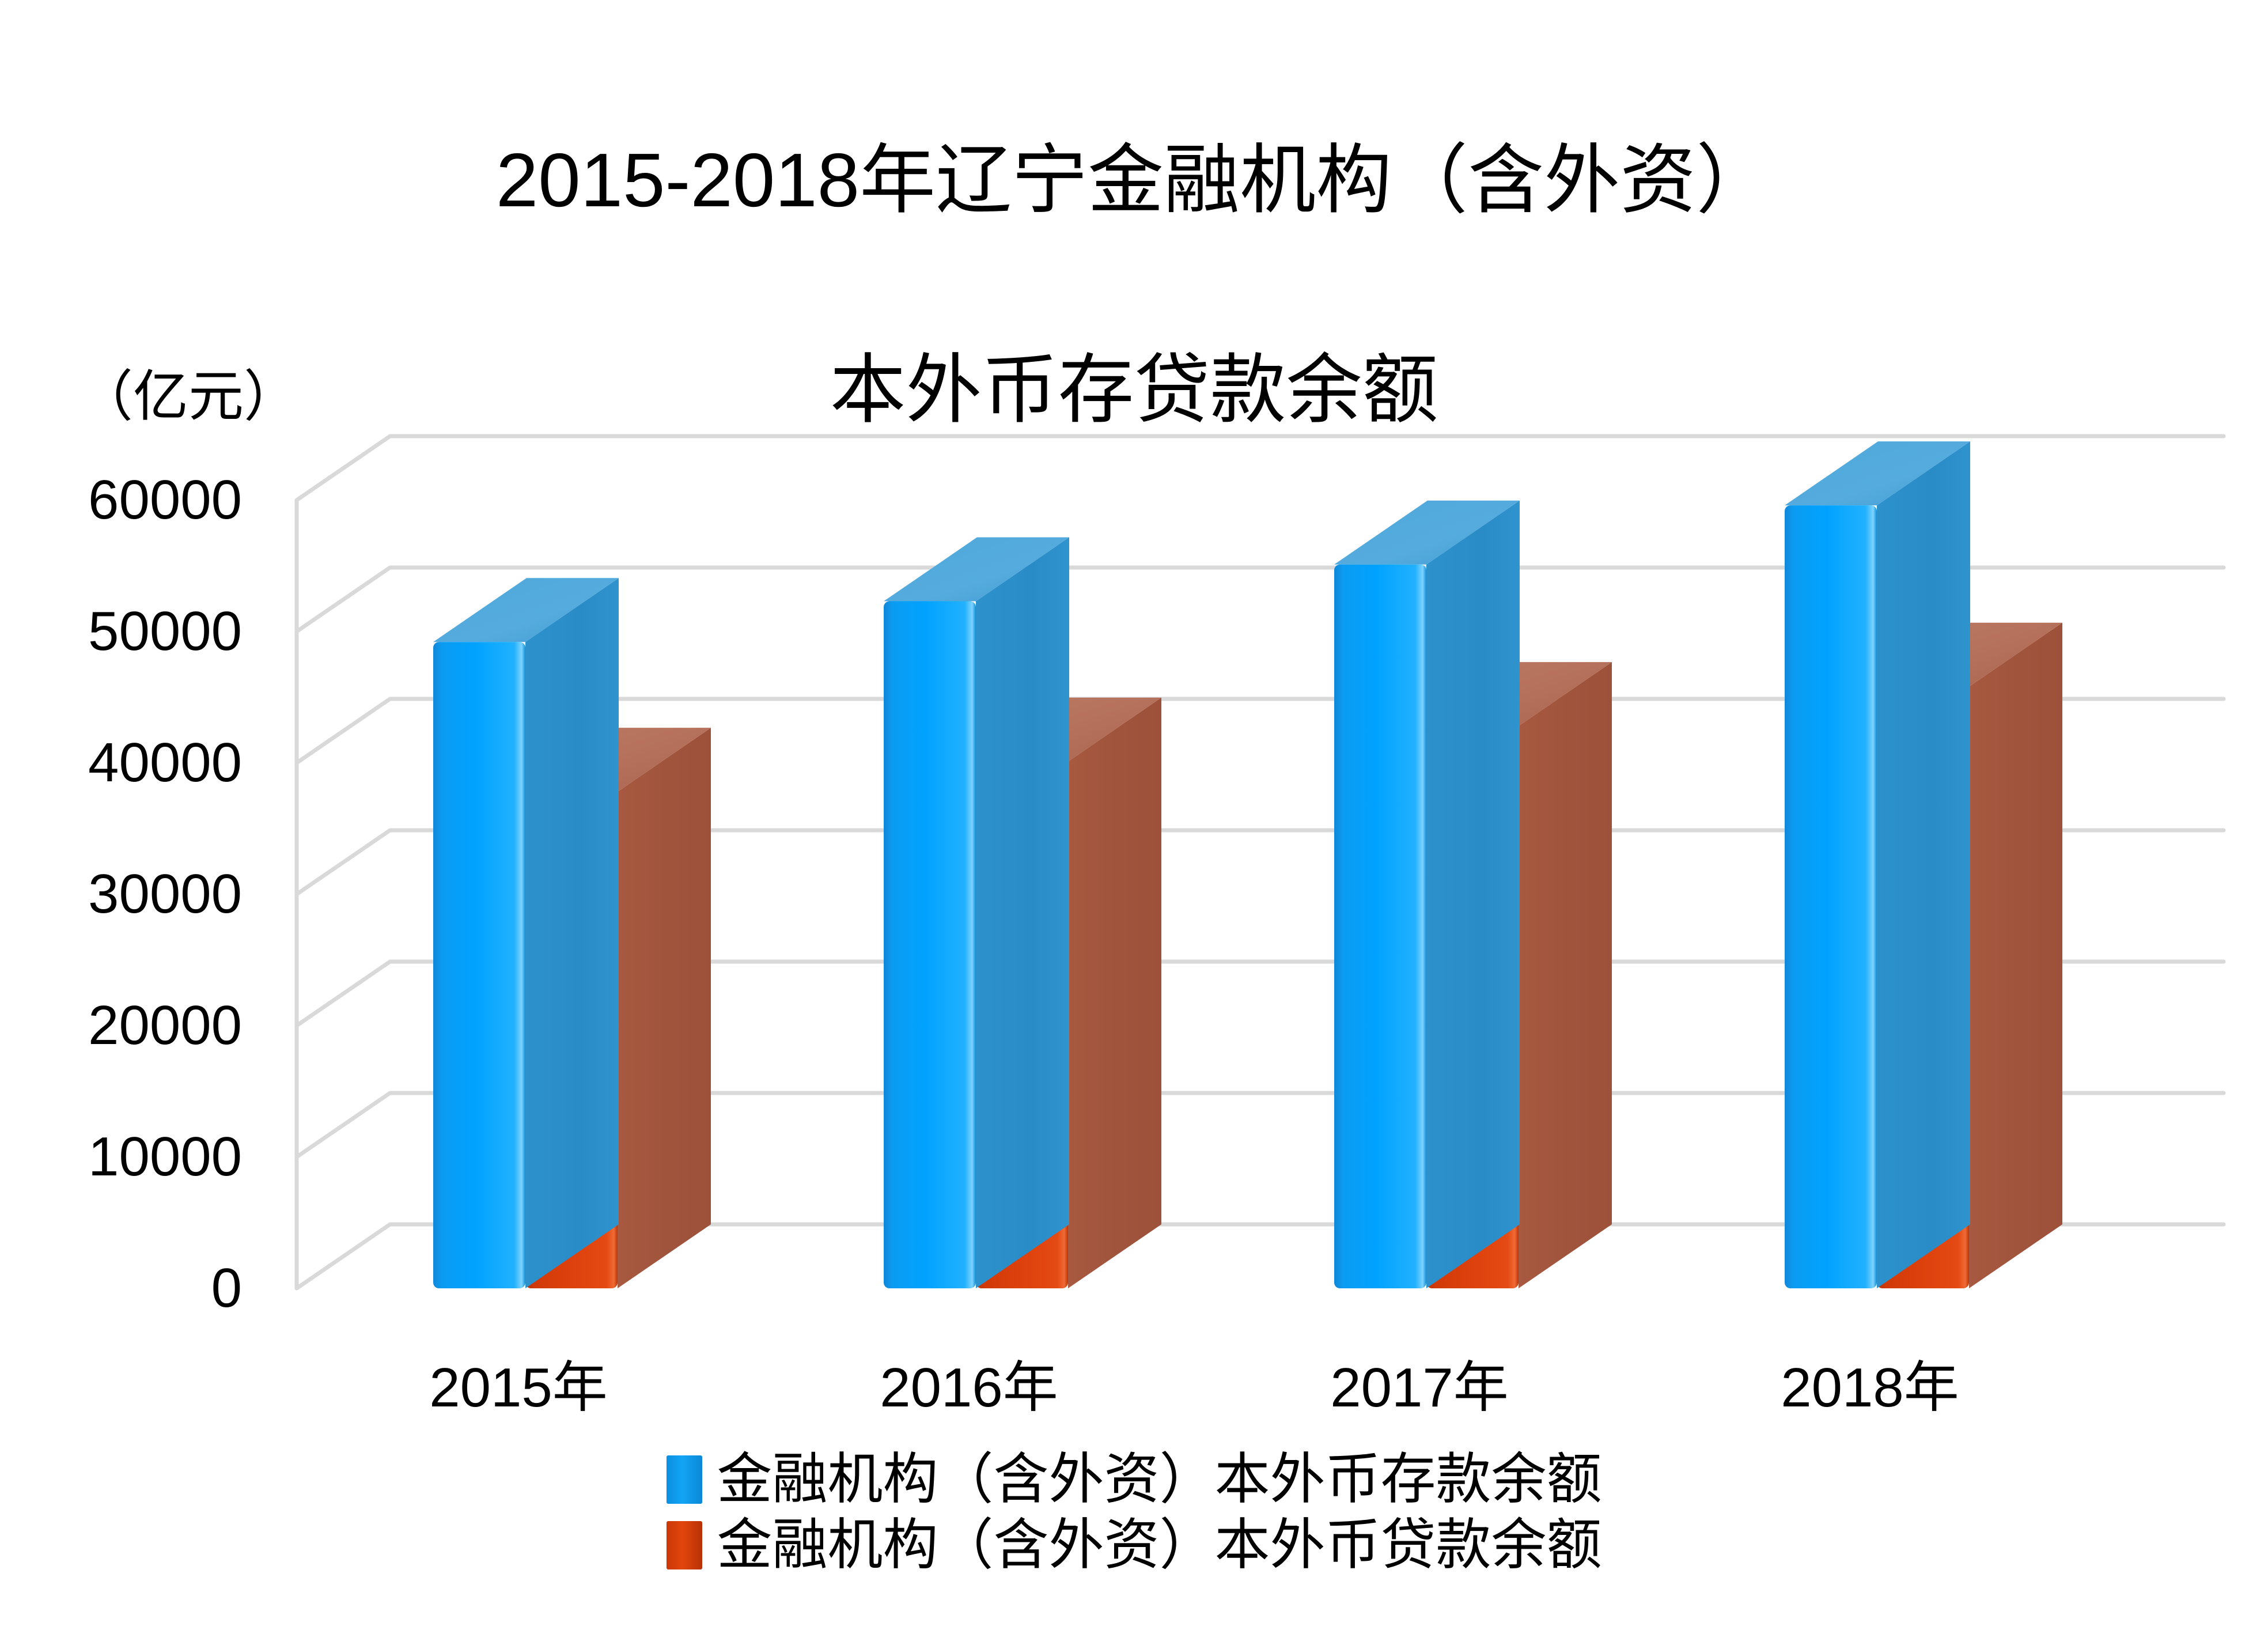 The height and width of the screenshot is (1649, 2268). I want to click on x-tick-label-2015: 2015年, so click(518, 1388).